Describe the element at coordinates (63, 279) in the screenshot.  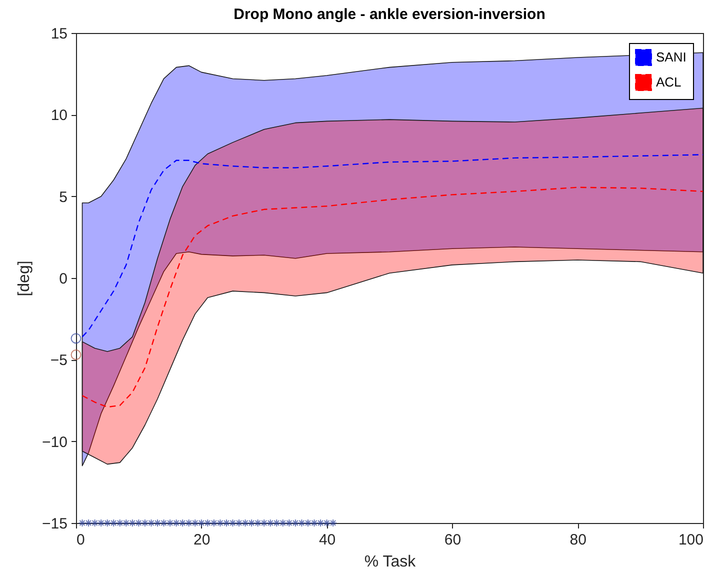
I see `y-tick-label: 0` at that location.